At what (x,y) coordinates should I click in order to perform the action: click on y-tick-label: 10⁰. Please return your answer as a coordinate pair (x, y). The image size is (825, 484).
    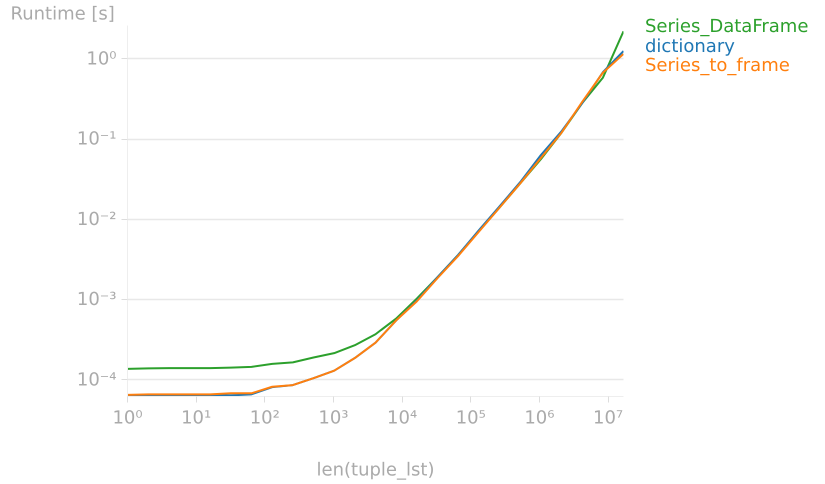
    Looking at the image, I should click on (101, 59).